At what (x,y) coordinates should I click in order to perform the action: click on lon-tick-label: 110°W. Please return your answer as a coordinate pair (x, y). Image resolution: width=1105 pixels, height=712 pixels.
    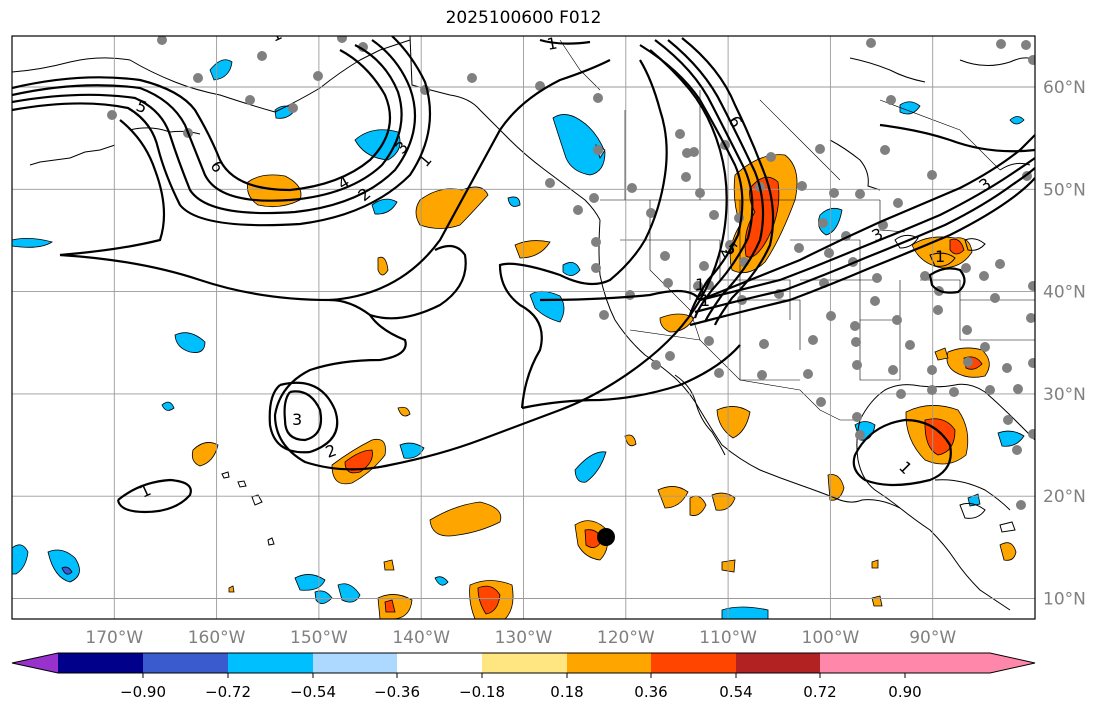
    Looking at the image, I should click on (728, 638).